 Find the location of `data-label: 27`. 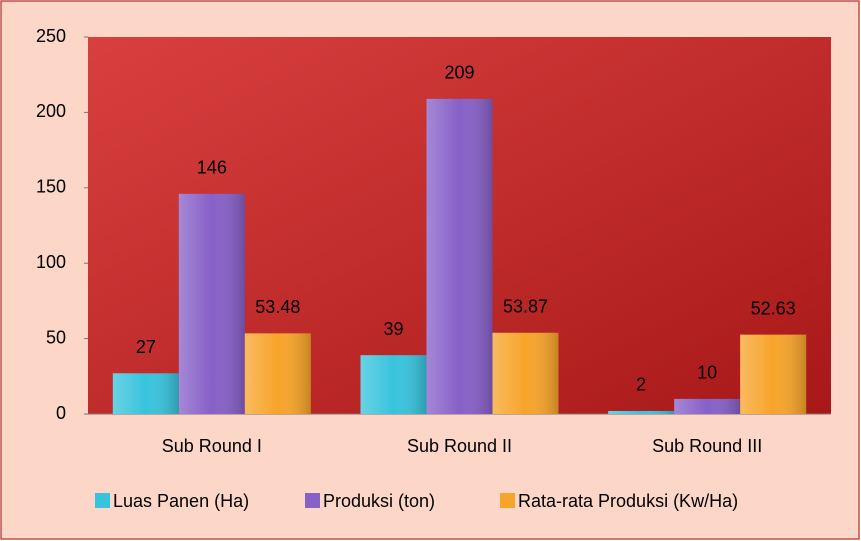

data-label: 27 is located at coordinates (146, 347).